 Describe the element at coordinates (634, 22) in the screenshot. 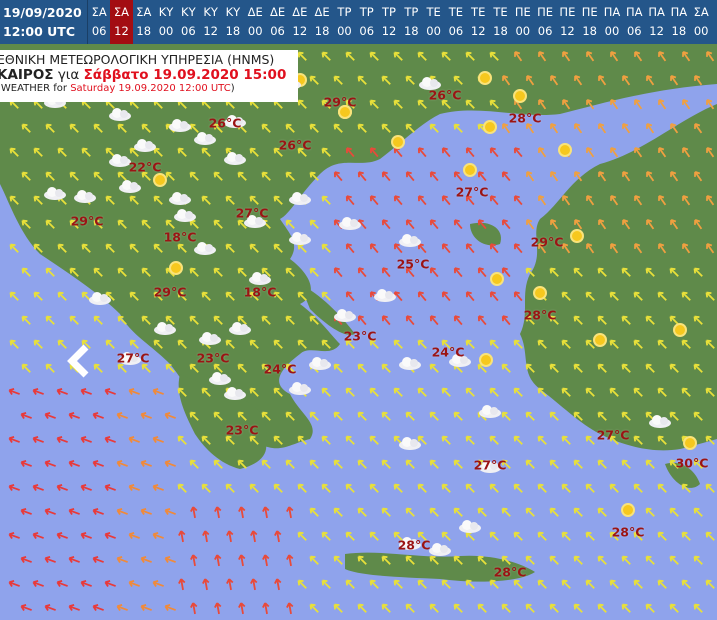

I see `timestep-24: ΠΑ 06` at that location.